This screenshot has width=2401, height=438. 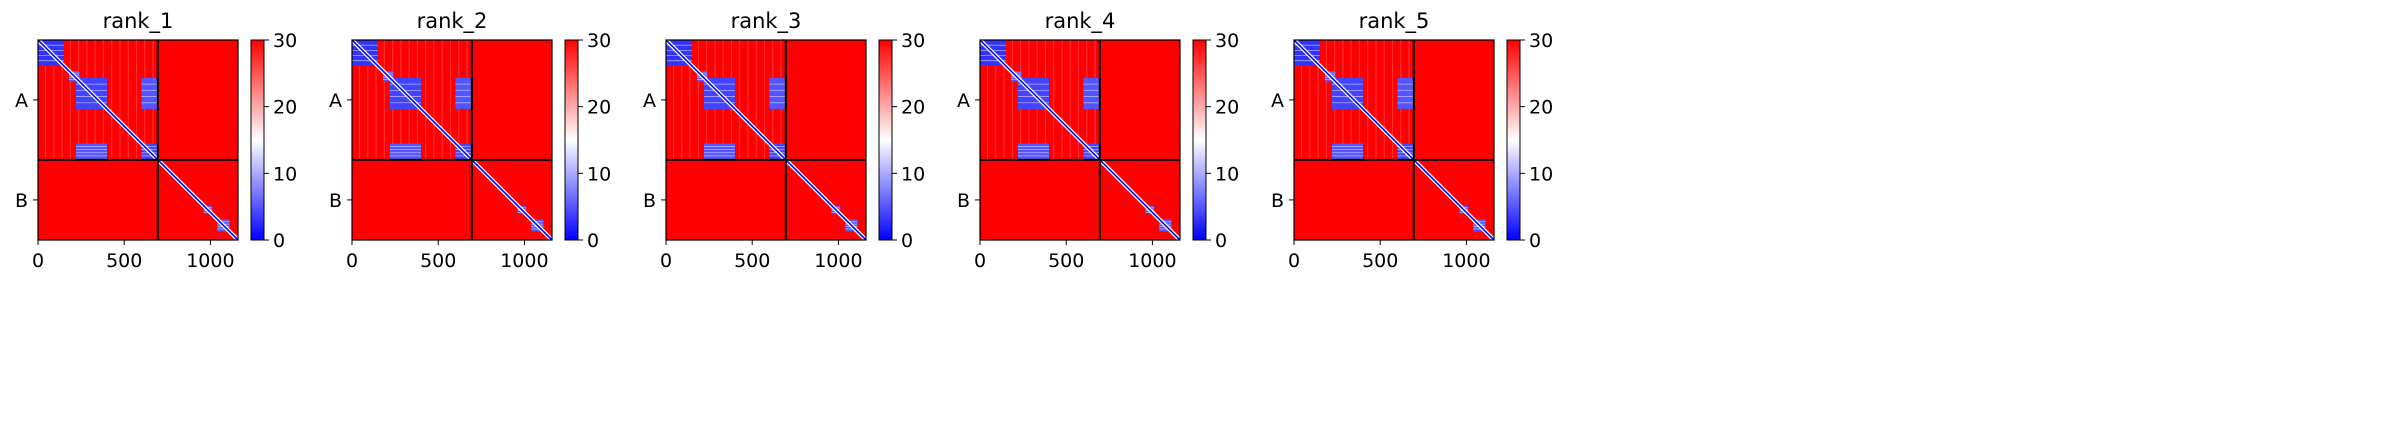 I want to click on panel-title: rank_4, so click(x=1080, y=21).